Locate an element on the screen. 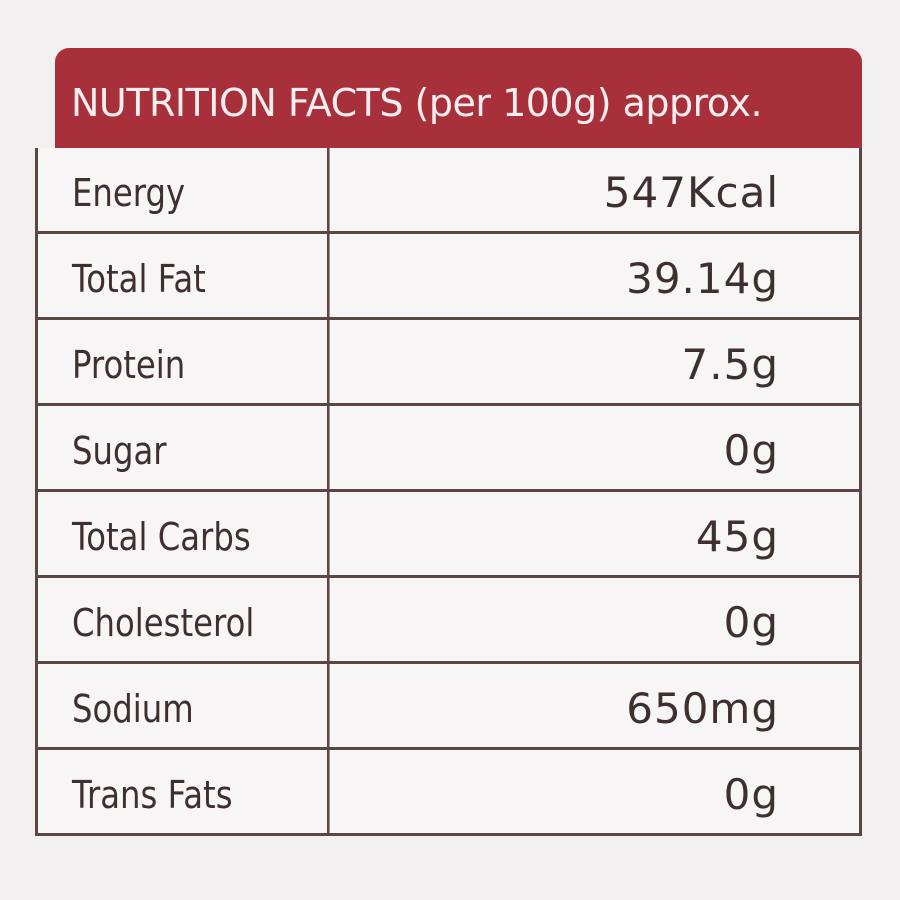  nutrient-name: Total Carbs is located at coordinates (184, 533).